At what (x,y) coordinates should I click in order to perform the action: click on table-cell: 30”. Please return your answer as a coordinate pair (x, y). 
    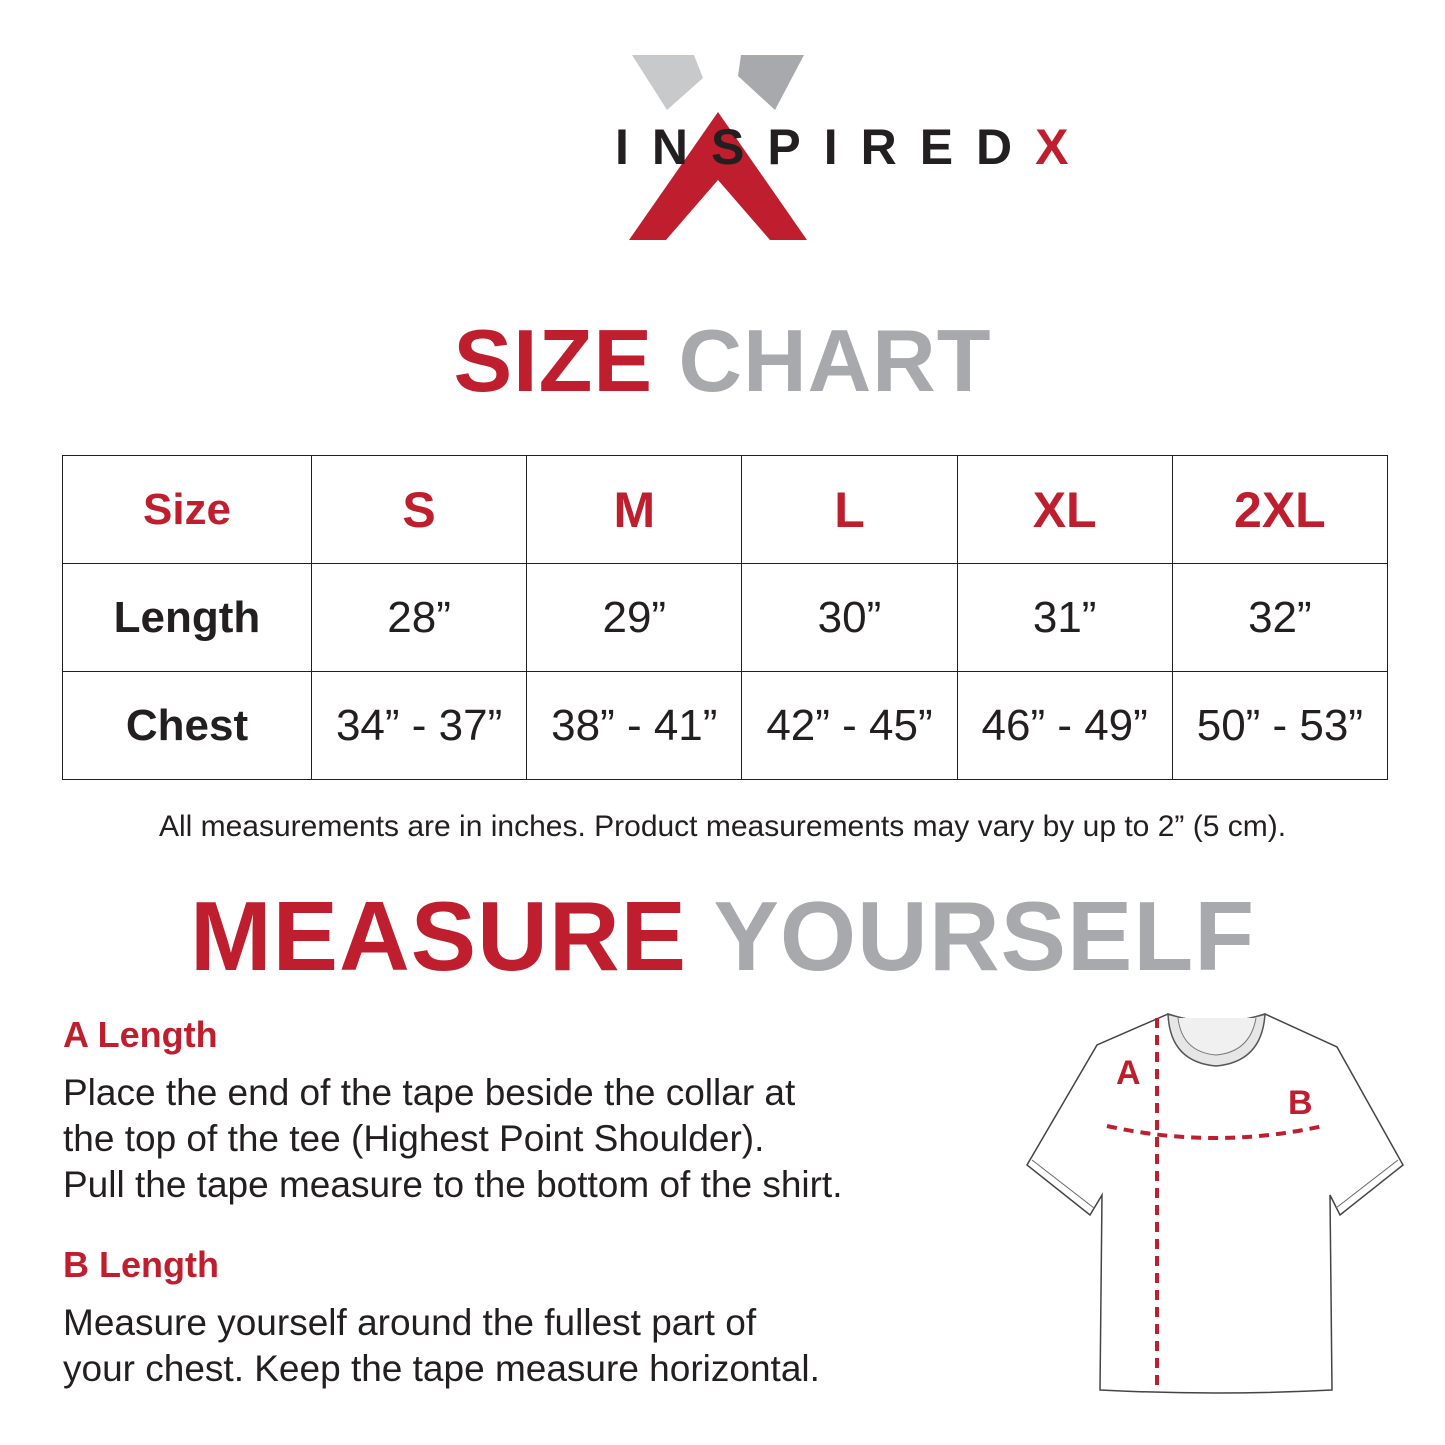
    Looking at the image, I should click on (849, 617).